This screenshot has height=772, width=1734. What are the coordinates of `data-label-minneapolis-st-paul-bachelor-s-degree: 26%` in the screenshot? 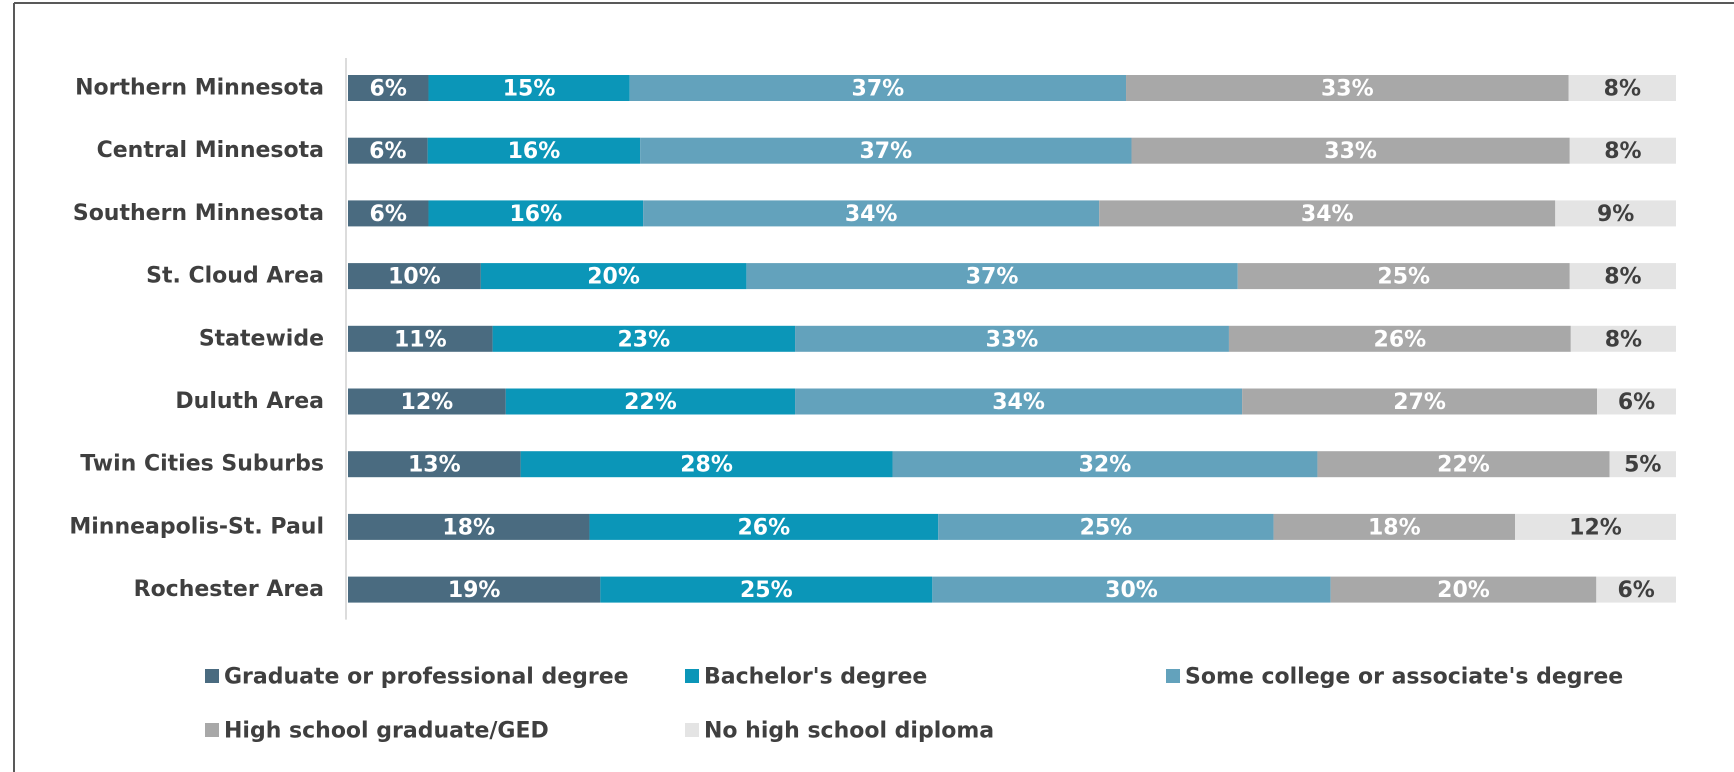 It's located at (764, 527).